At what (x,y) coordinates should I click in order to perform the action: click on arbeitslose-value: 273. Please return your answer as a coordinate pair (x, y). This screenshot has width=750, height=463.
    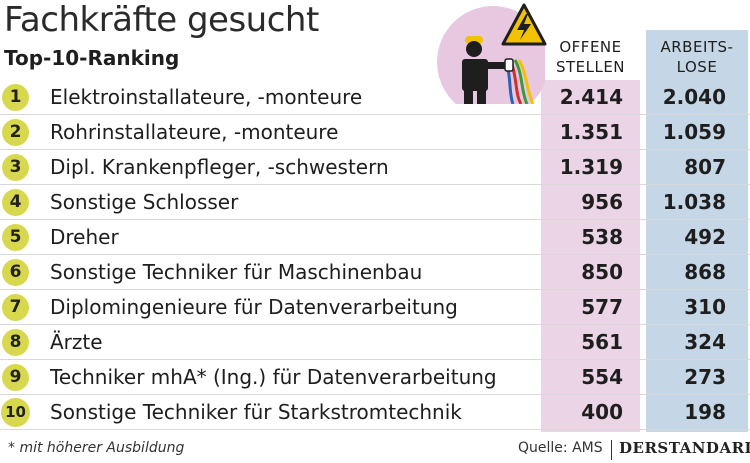
    Looking at the image, I should click on (705, 377).